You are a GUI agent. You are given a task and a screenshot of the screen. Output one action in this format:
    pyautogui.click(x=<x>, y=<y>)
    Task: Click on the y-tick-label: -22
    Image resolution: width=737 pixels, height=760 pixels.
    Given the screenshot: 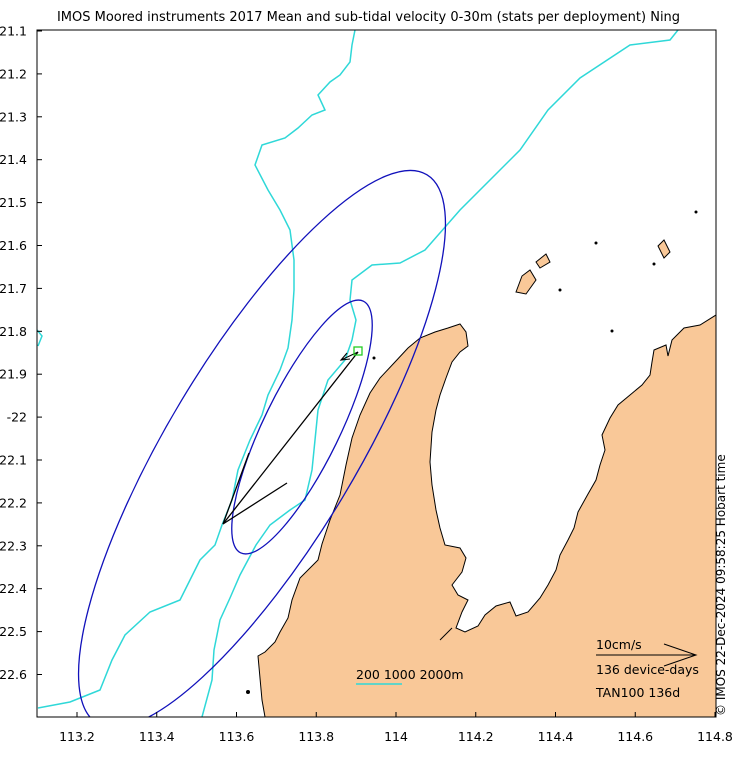 What is the action you would take?
    pyautogui.click(x=17, y=417)
    